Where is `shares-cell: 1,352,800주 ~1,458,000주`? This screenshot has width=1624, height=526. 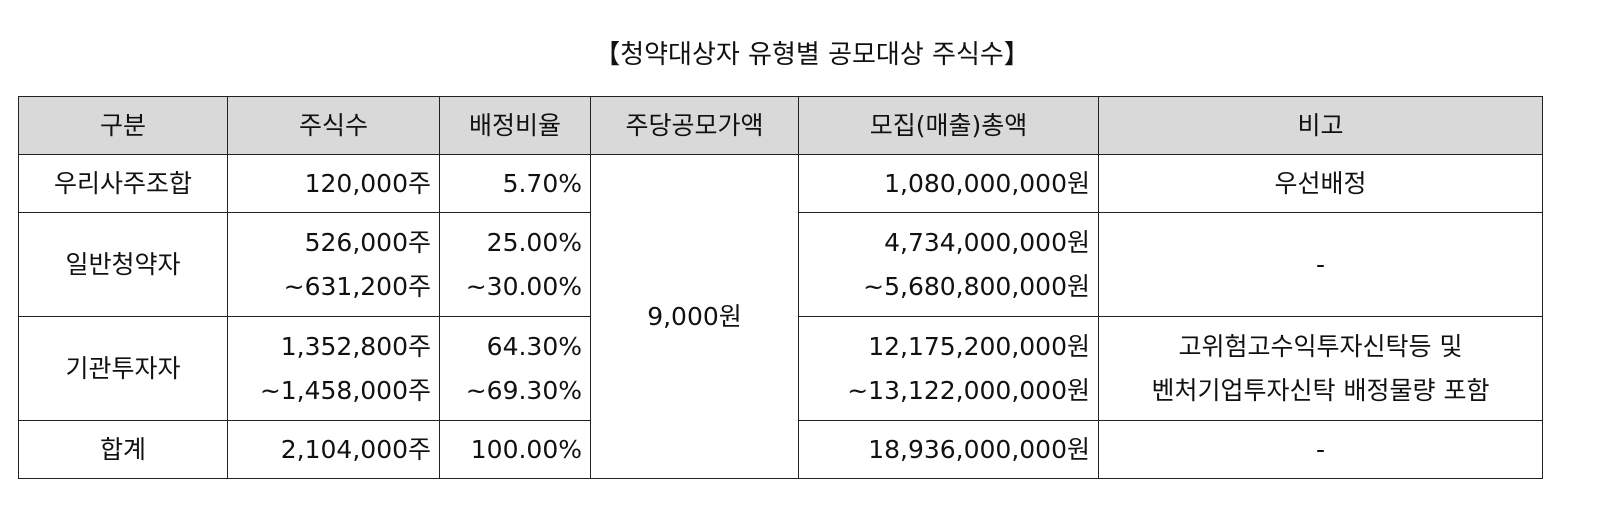
shares-cell: 1,352,800주 ~1,458,000주 is located at coordinates (333, 368).